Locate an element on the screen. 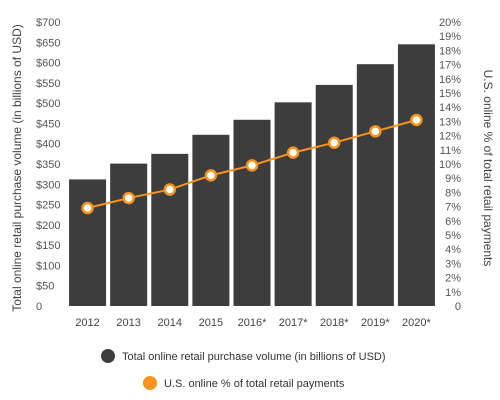 This screenshot has width=500, height=400. bar-2012 is located at coordinates (88, 242).